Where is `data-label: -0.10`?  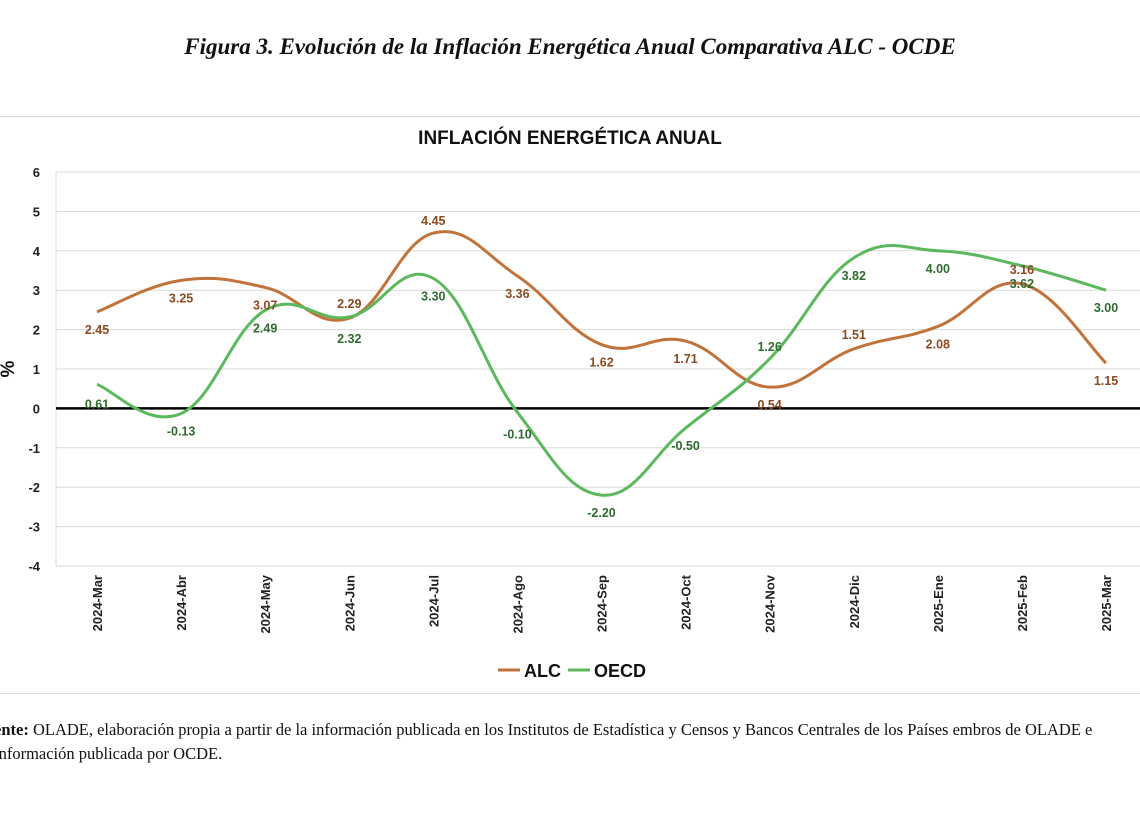 data-label: -0.10 is located at coordinates (517, 434).